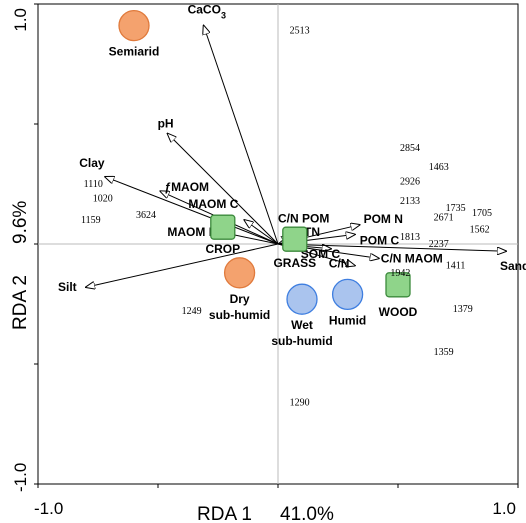 The width and height of the screenshot is (526, 523). Describe the element at coordinates (207, 12) in the screenshot. I see `vector-label-caco3: CaCO3` at that location.